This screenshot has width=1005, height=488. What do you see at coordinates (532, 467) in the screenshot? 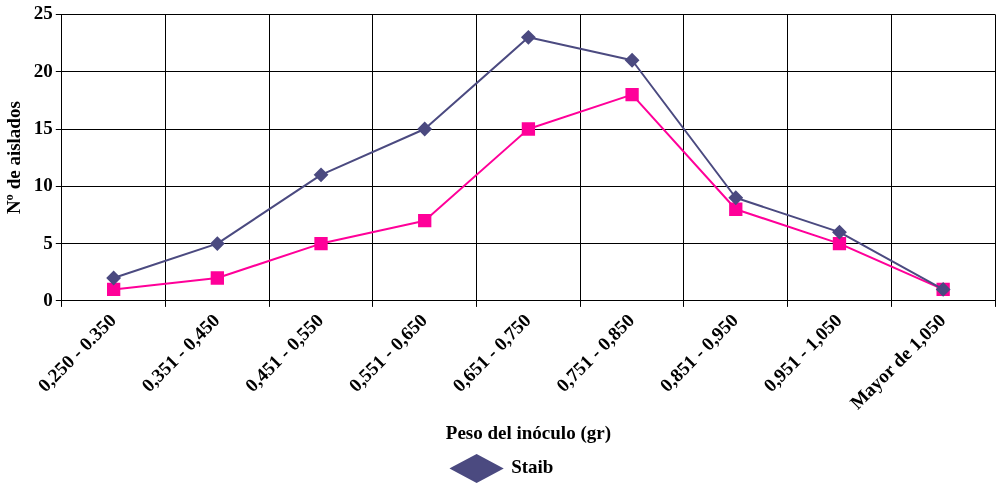
I see `legend-label: Staib` at bounding box center [532, 467].